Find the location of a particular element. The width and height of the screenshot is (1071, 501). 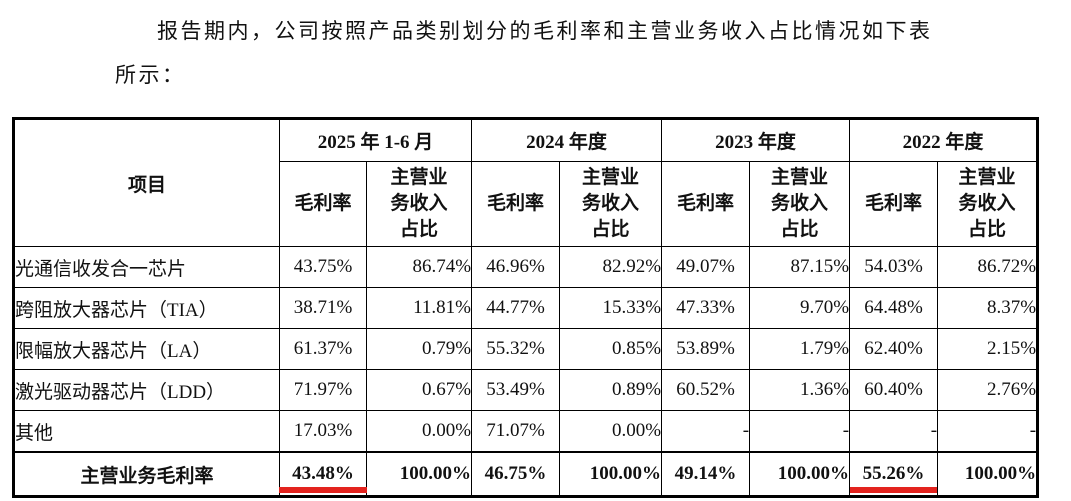

gross-margin-cell: 61.37% is located at coordinates (323, 349).